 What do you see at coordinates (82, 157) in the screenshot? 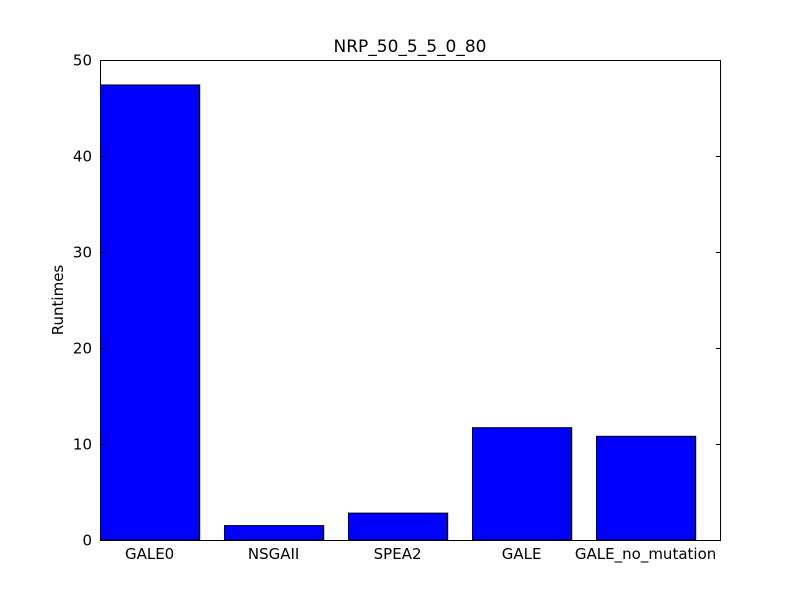
I see `y-tick-label: 40` at bounding box center [82, 157].